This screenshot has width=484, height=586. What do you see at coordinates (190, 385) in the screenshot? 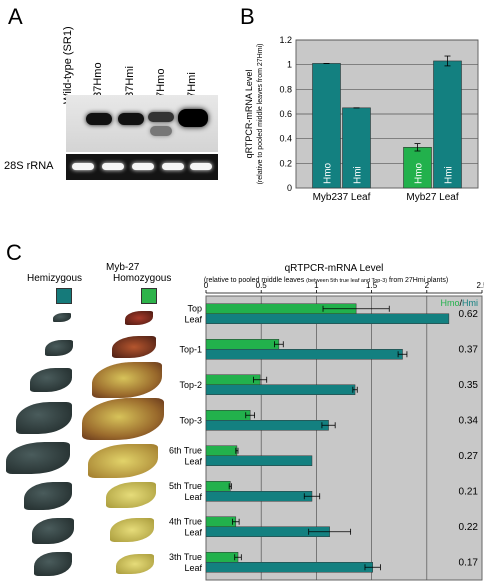
I see `chart-c-category-label: Top-2` at bounding box center [190, 385].